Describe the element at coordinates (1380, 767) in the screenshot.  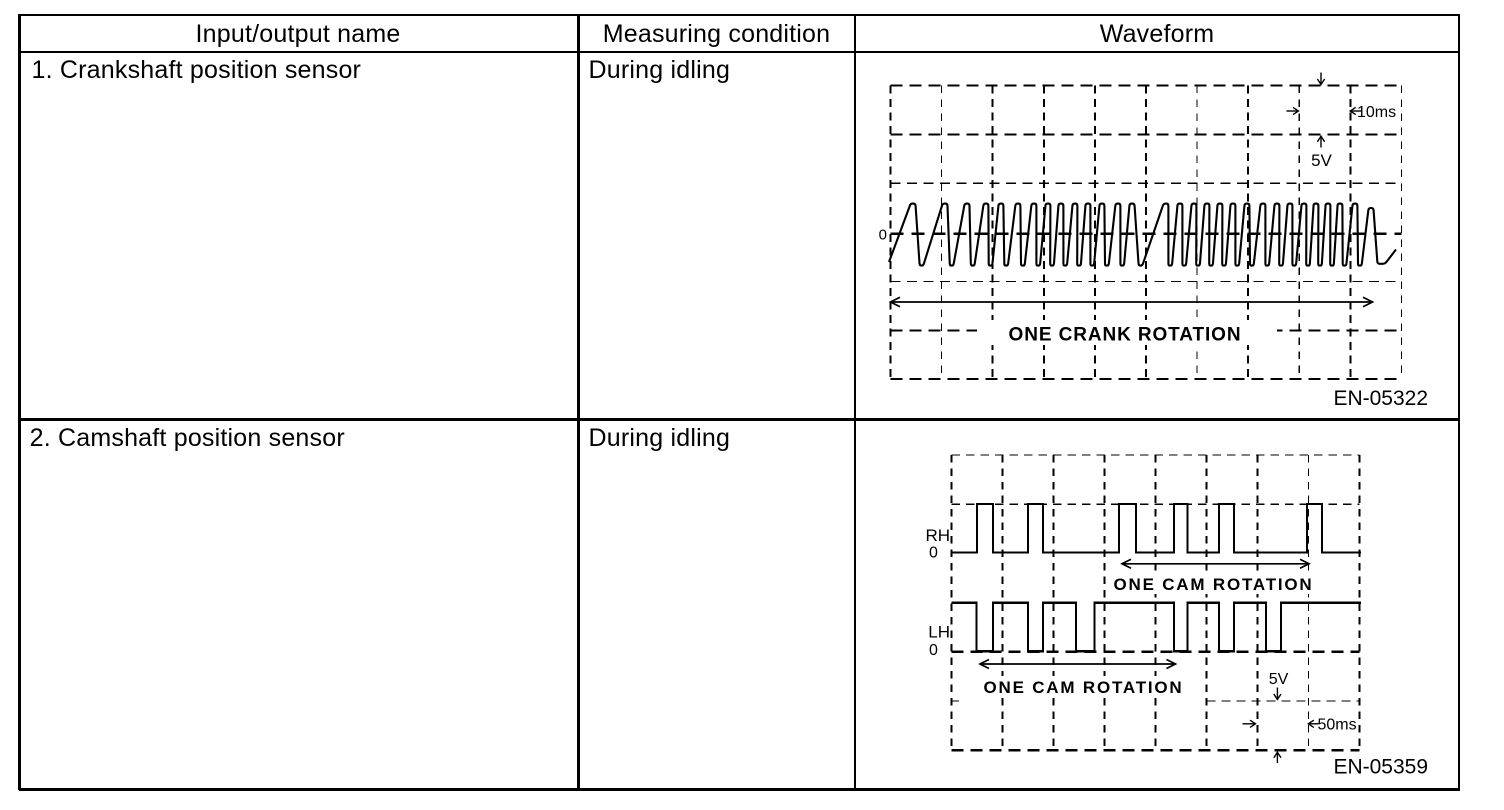
I see `svg-text: EN-05359` at that location.